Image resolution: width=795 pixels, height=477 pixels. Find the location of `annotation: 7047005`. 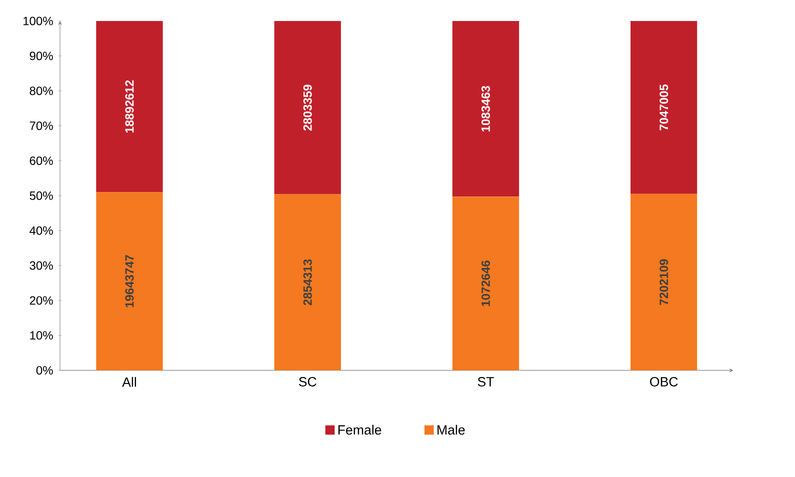

annotation: 7047005 is located at coordinates (664, 107).